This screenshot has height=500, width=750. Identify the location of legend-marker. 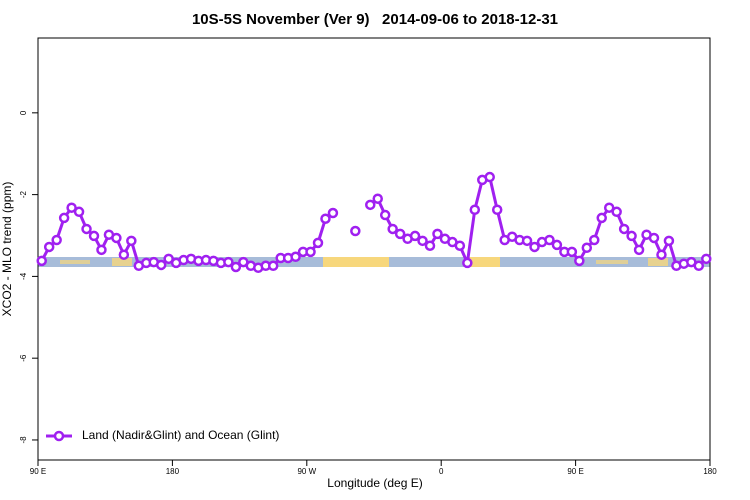
(59, 436).